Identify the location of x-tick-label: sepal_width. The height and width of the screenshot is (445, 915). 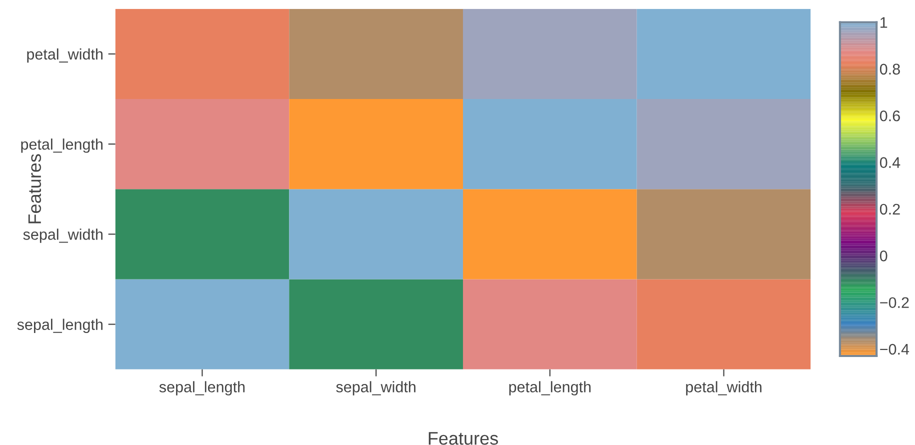
(376, 388).